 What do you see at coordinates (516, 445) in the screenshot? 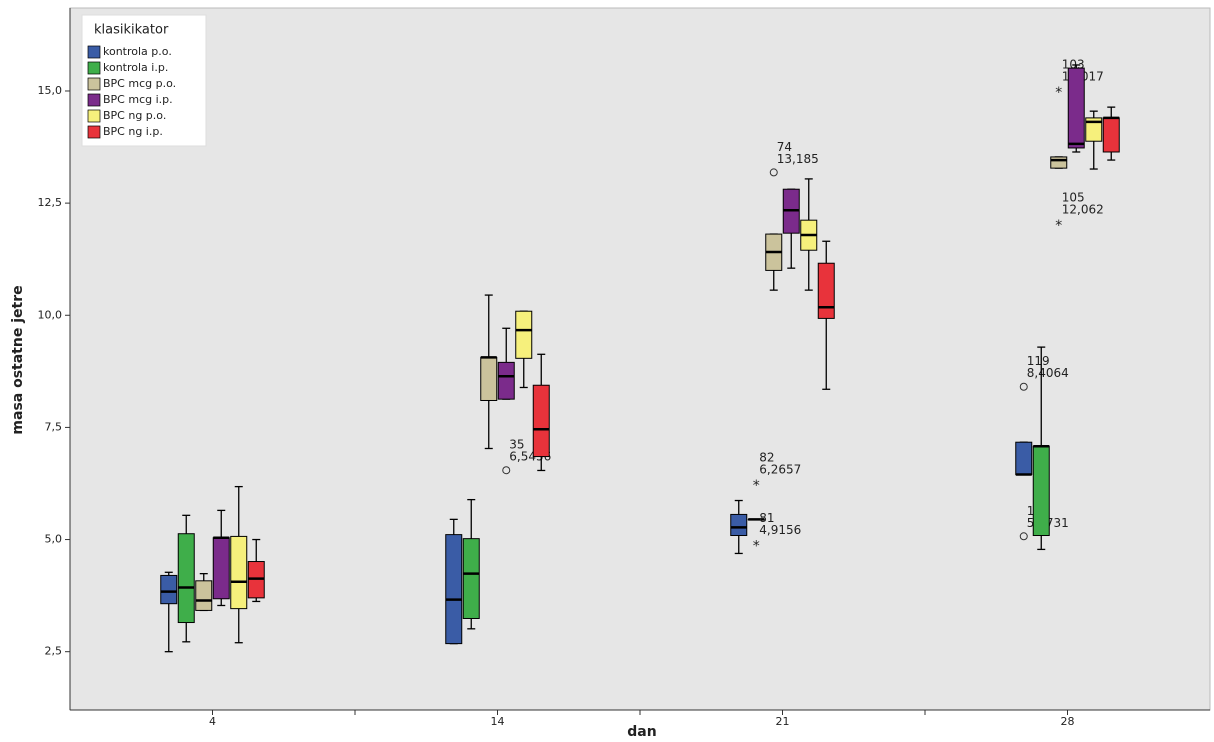
I see `outlier-id: 35` at bounding box center [516, 445].